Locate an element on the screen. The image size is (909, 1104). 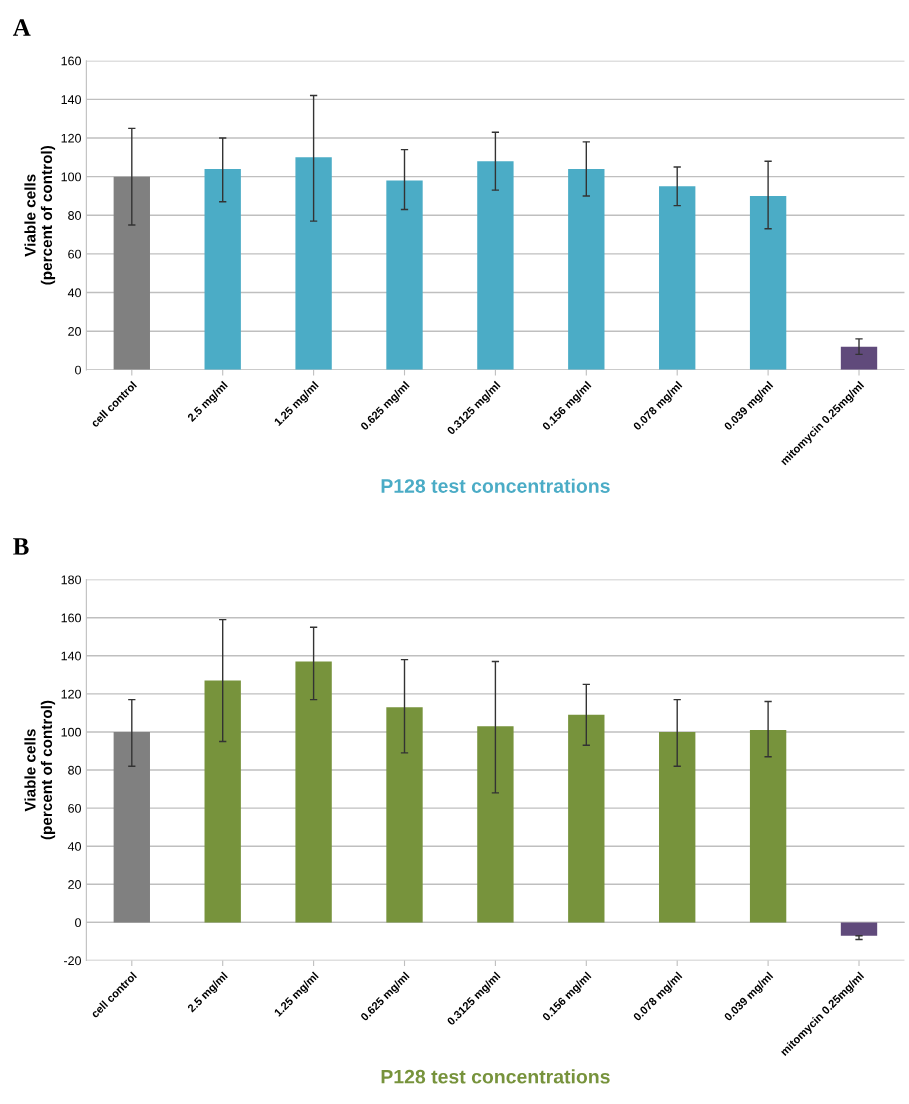
chart-title: A is located at coordinates (21, 27).